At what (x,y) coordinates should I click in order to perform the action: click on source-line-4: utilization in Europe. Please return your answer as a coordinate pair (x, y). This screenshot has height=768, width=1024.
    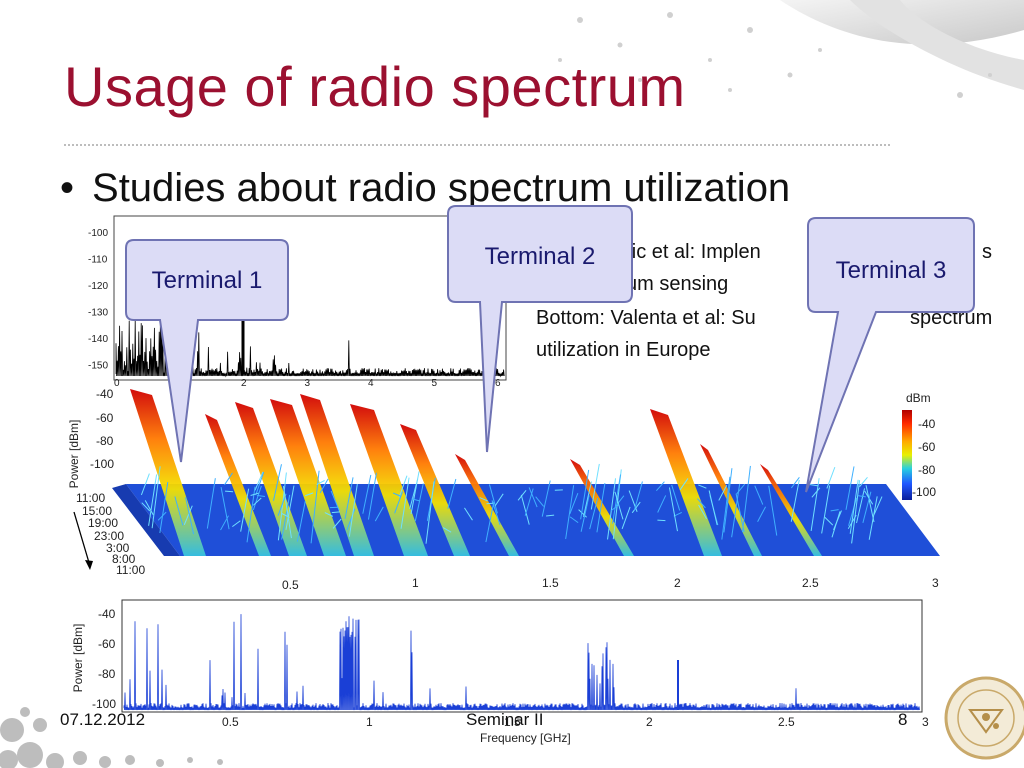
    Looking at the image, I should click on (623, 350).